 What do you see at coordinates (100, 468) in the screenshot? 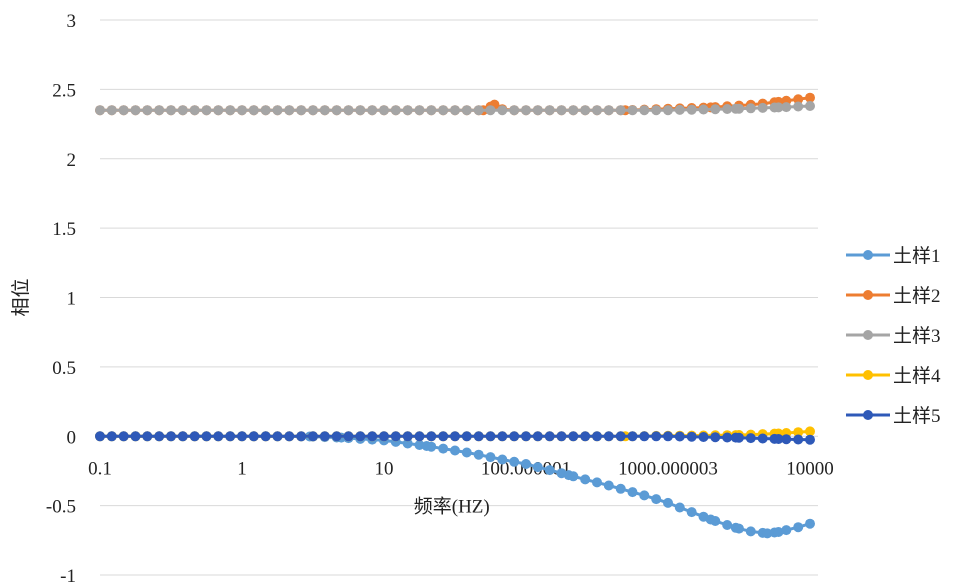
I see `x-tick-label: 0.1` at bounding box center [100, 468].